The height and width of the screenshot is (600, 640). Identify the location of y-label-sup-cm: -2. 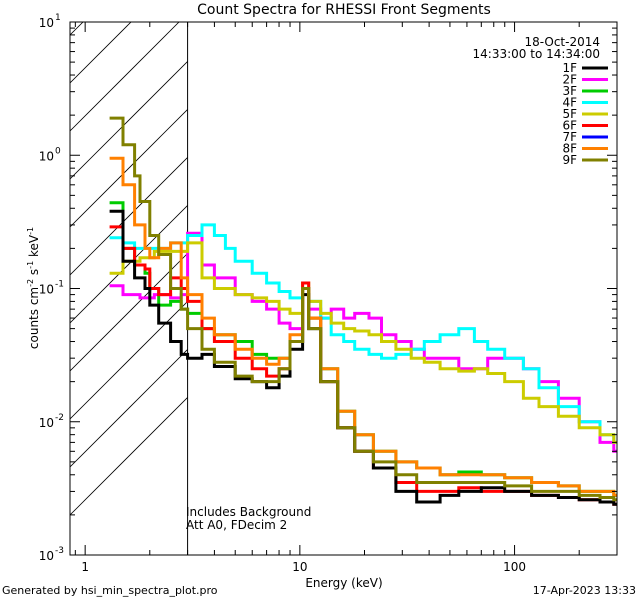
(30, 283).